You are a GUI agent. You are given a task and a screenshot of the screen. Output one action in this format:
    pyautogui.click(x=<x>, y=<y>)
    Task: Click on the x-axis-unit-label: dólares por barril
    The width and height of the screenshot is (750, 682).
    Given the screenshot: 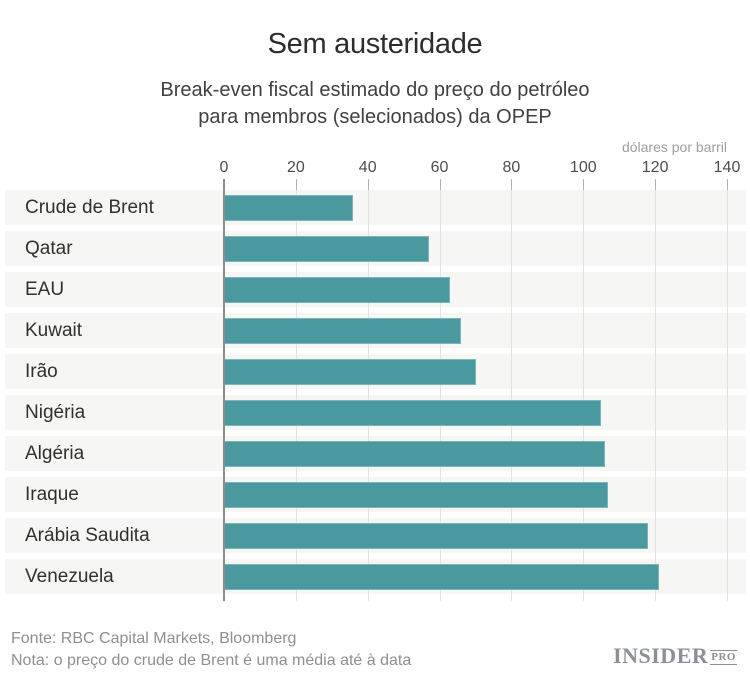 What is the action you would take?
    pyautogui.click(x=674, y=147)
    